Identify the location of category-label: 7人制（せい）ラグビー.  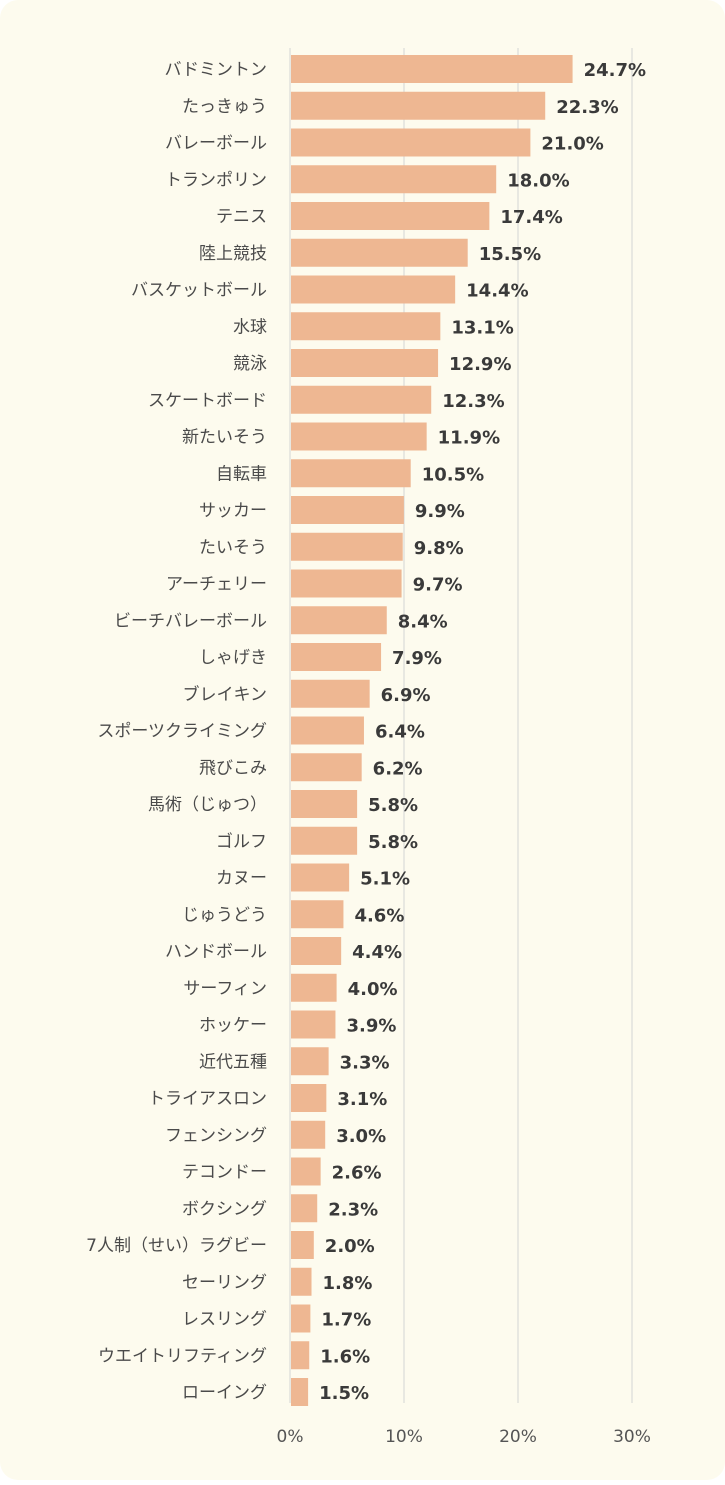
(176, 1246).